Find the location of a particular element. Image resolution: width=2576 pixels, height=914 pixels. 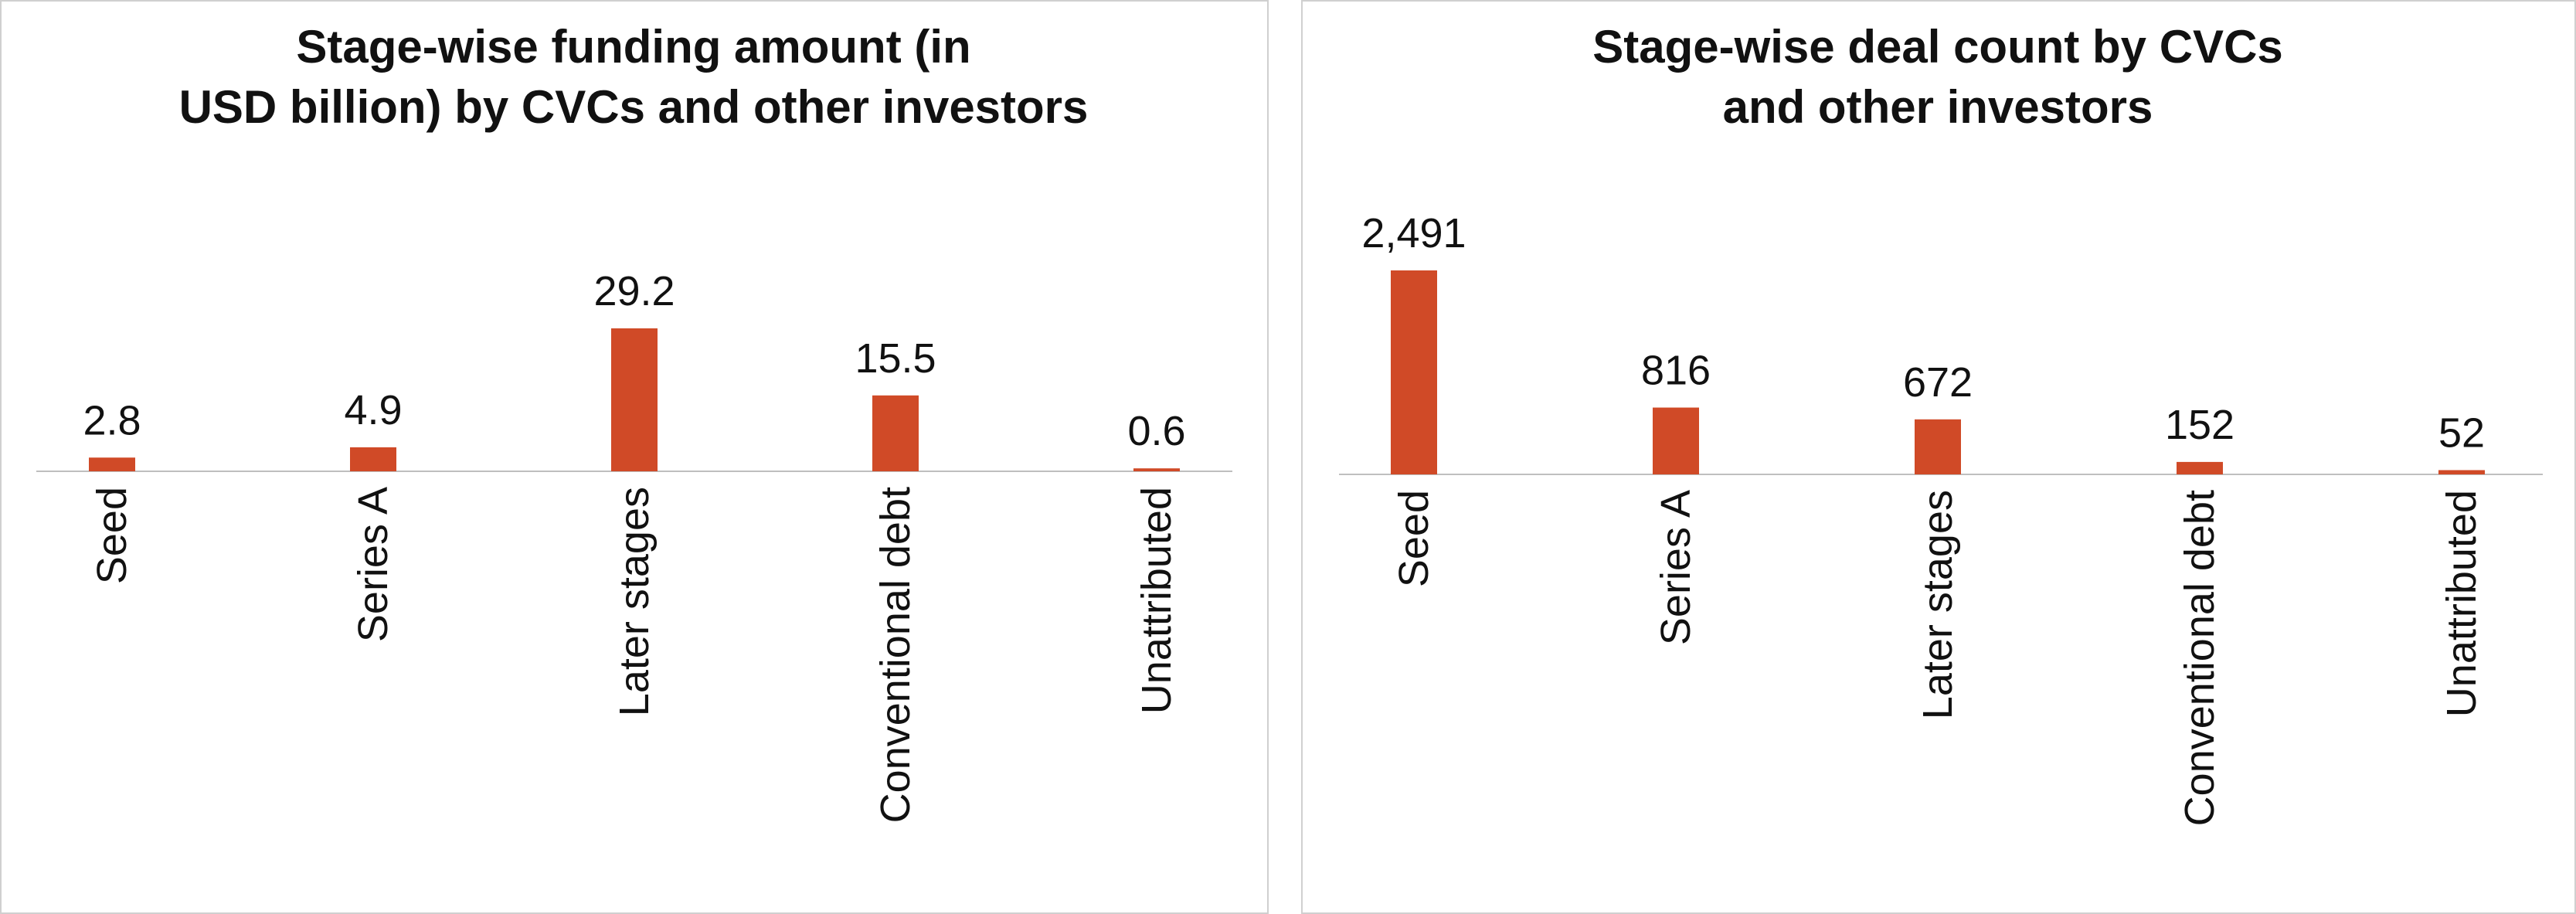

value-label: 2.8 is located at coordinates (112, 420).